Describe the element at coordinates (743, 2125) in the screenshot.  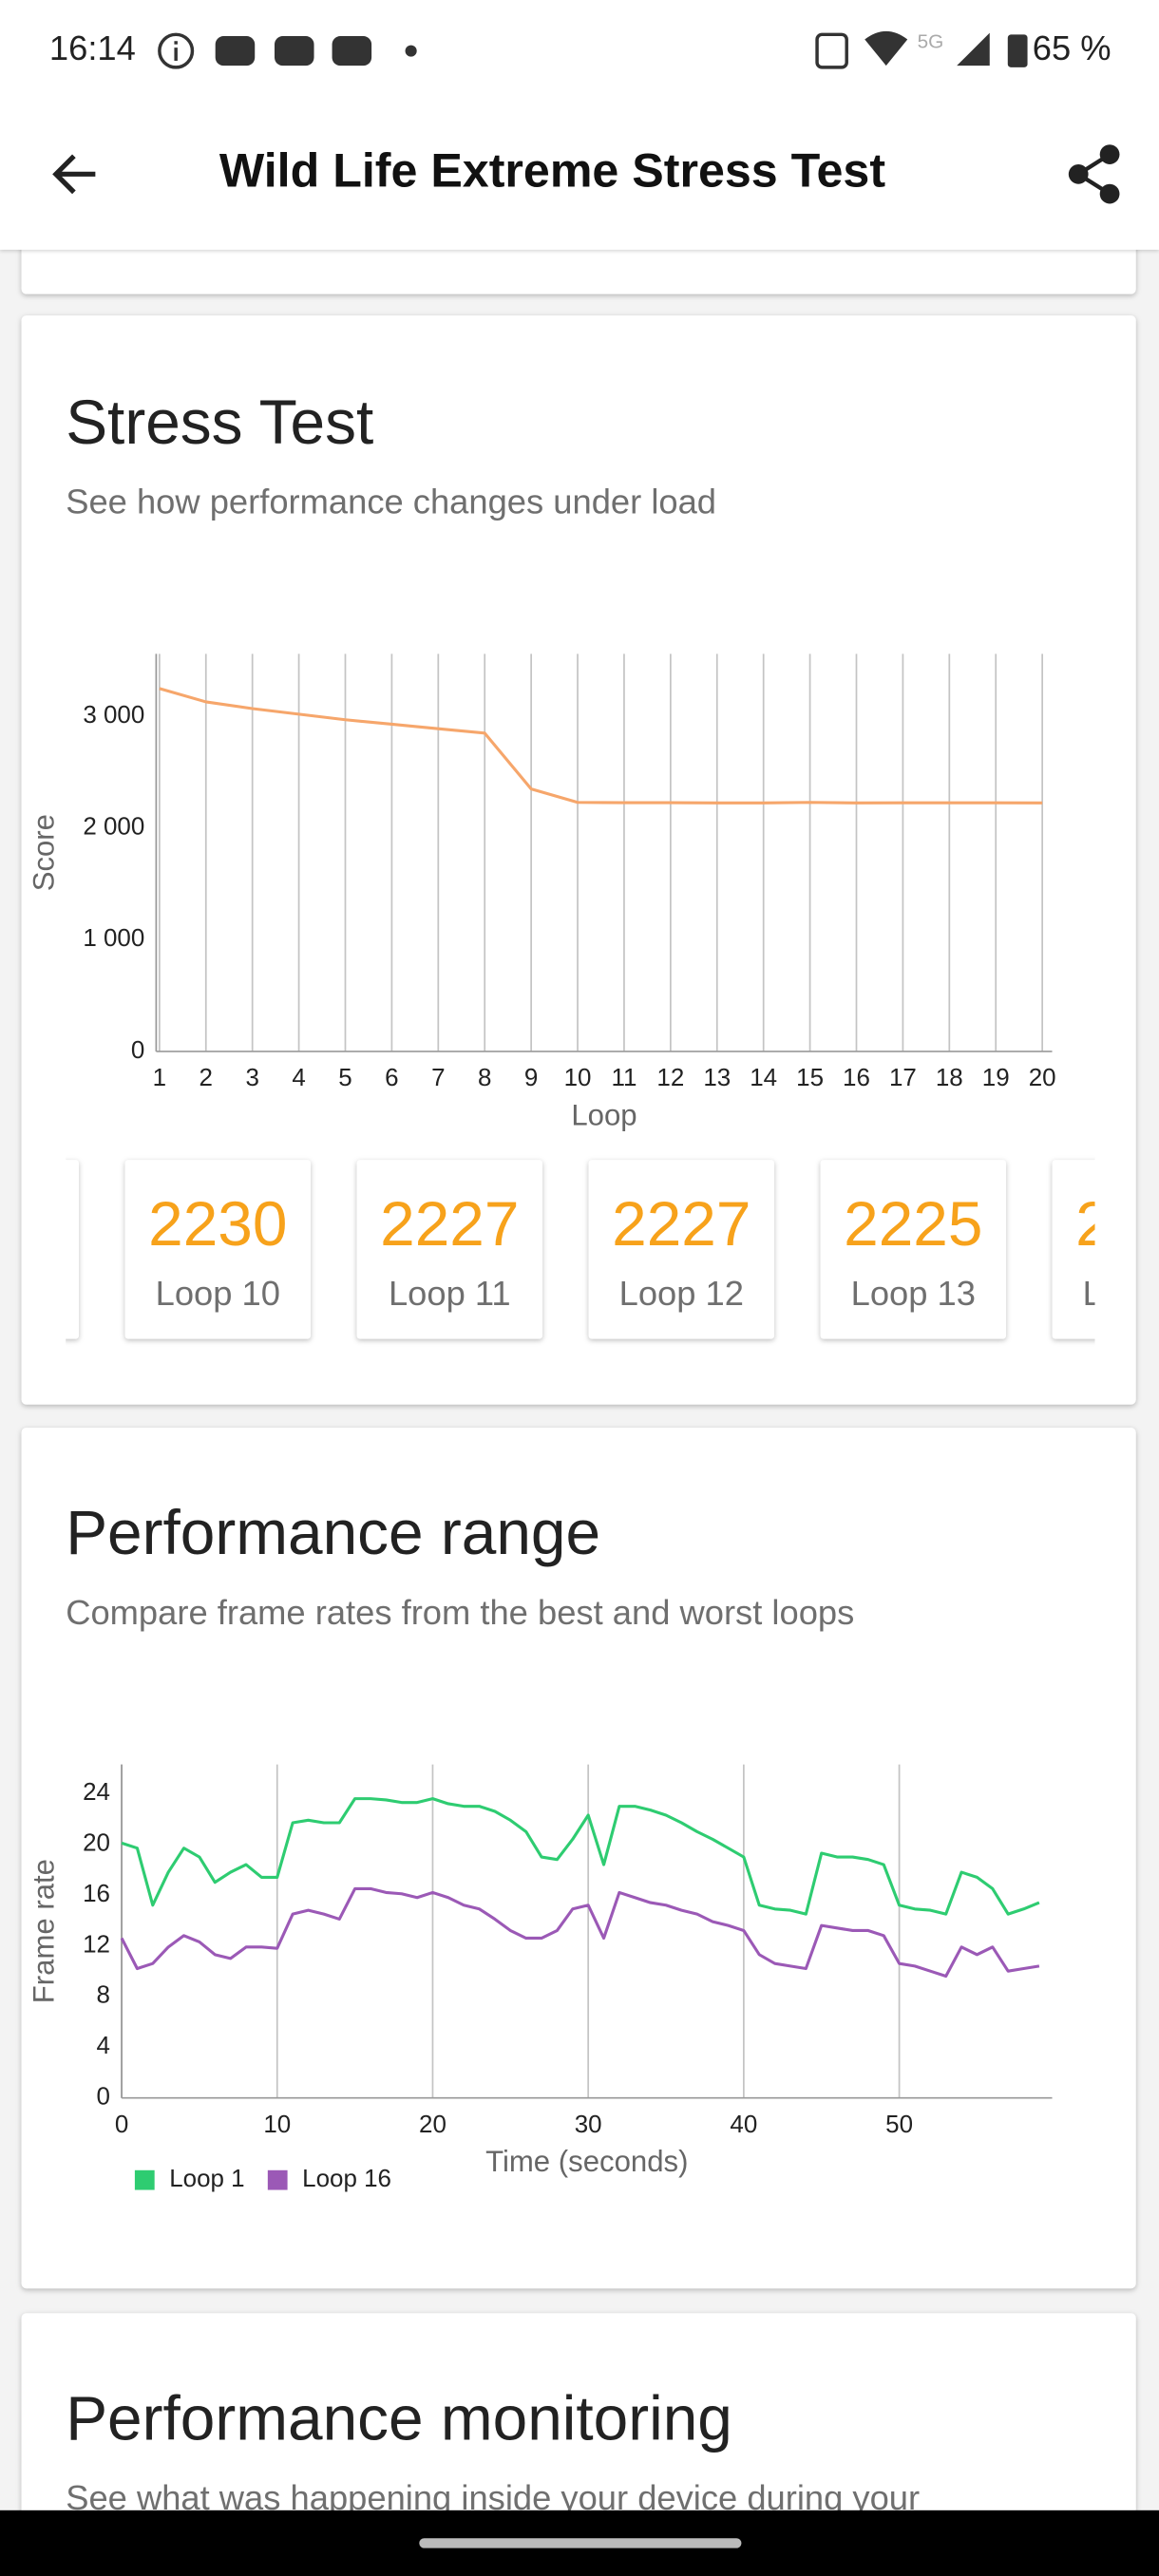
I see `x-tick-label: 40` at that location.